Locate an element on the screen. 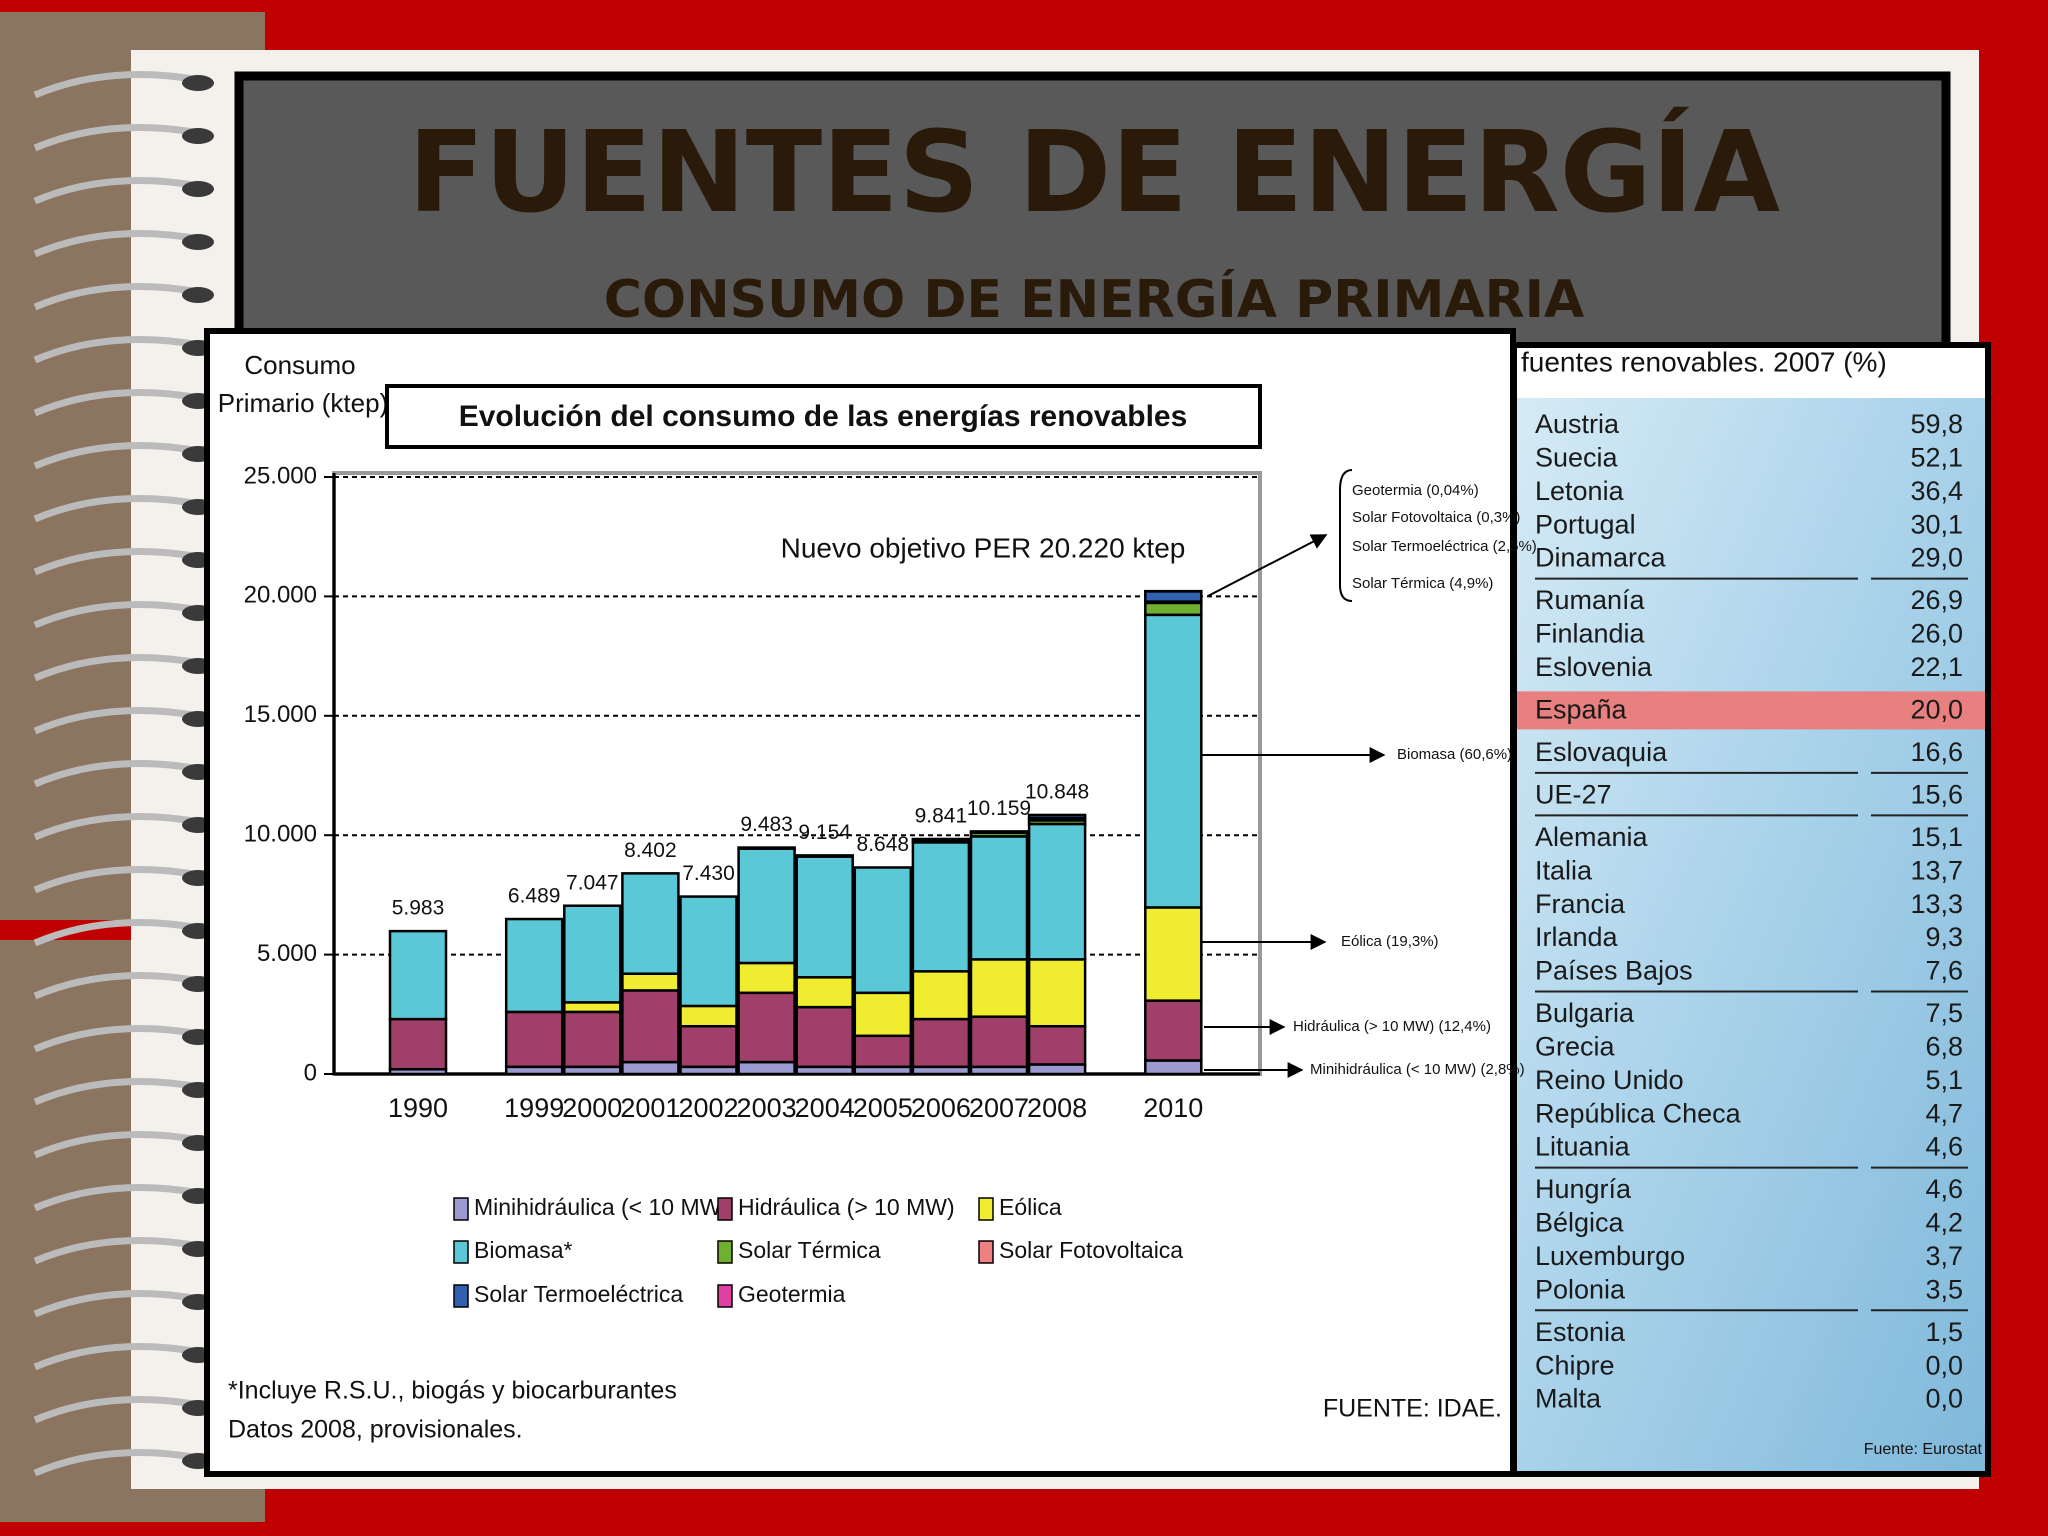 This screenshot has width=2048, height=1536. x-tick-label: 2000 is located at coordinates (592, 1108).